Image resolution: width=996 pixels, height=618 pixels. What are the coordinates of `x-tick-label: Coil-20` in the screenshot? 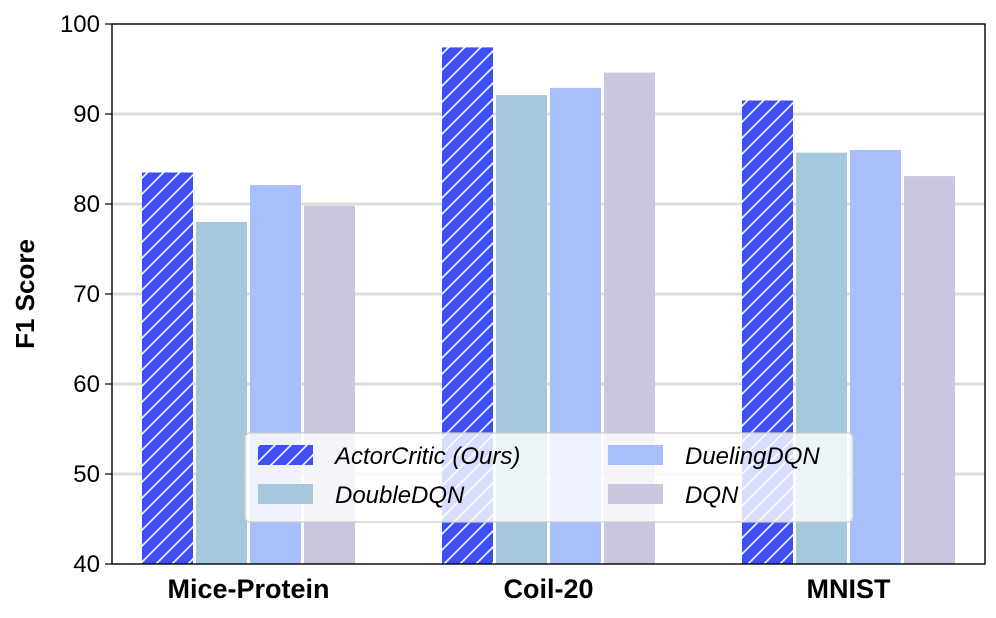 It's located at (548, 589).